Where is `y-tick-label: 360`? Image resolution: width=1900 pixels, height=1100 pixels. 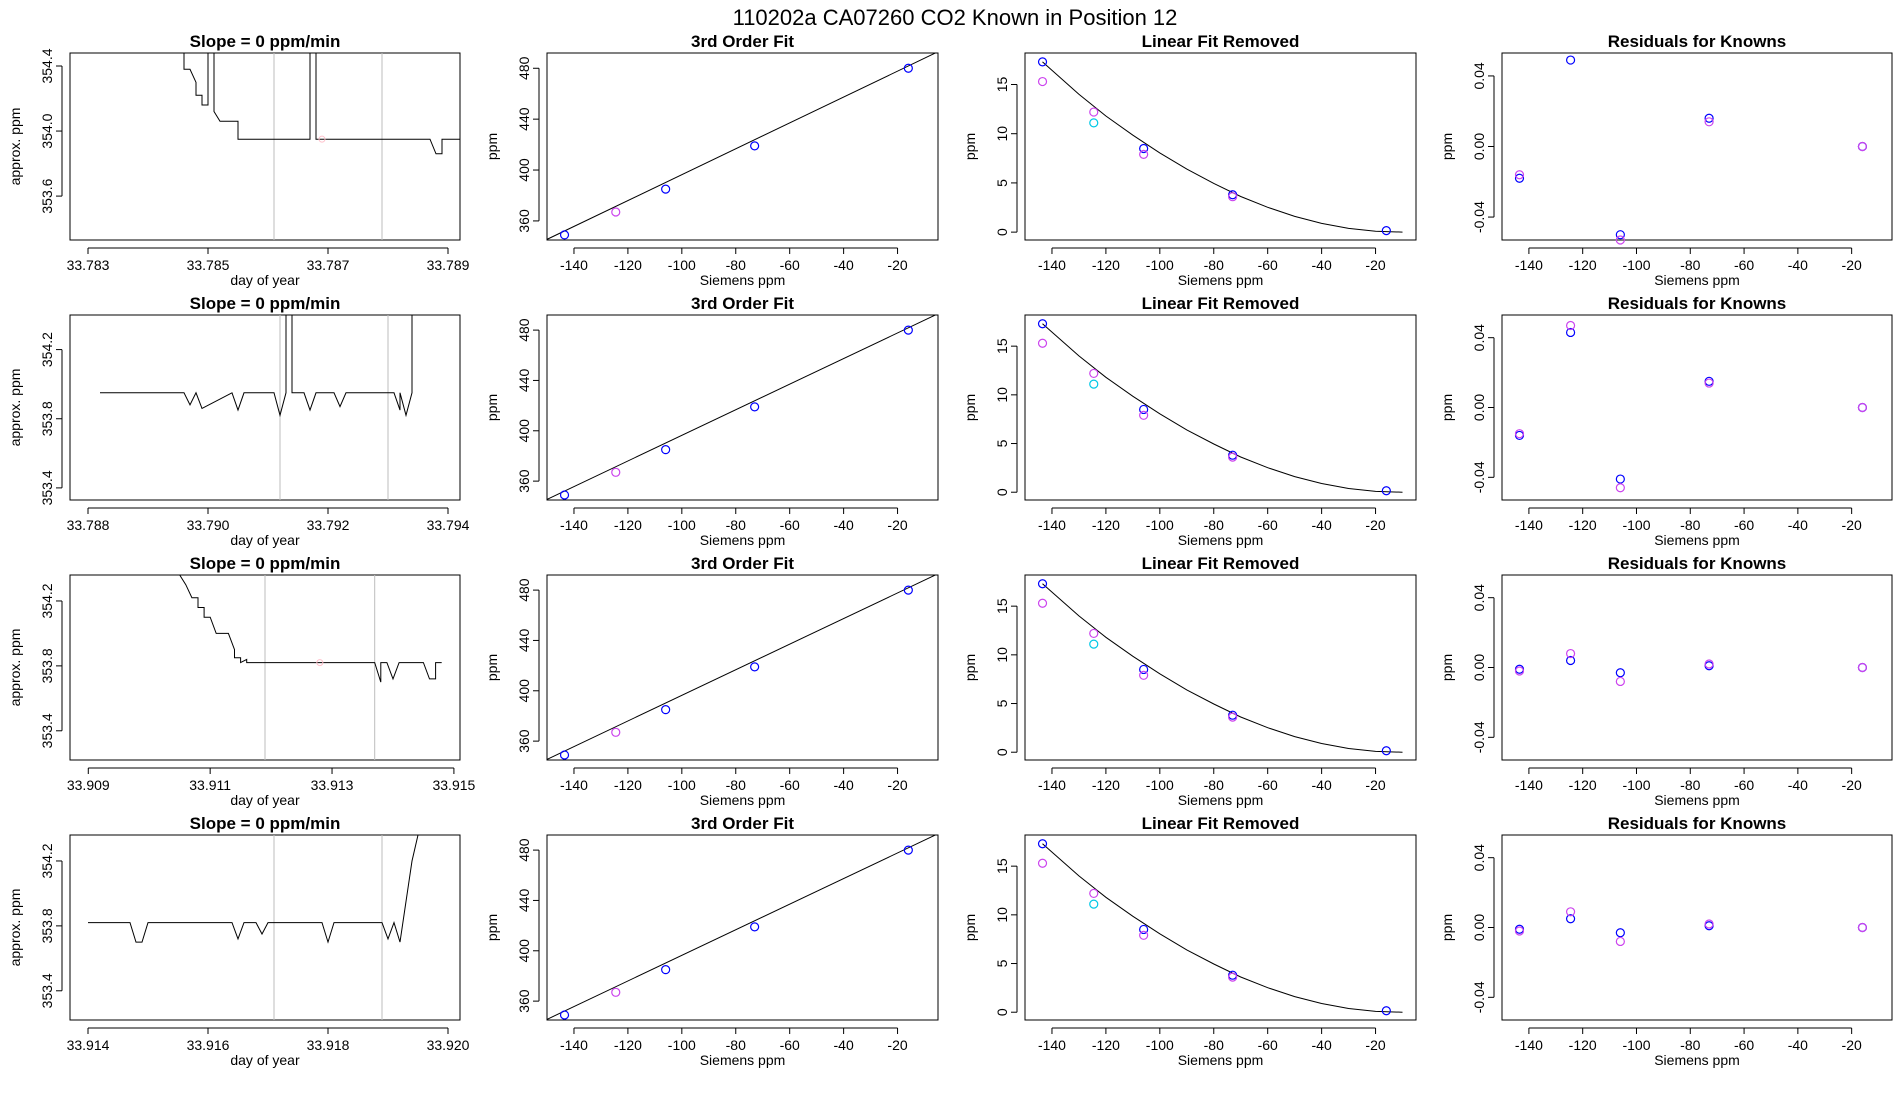
y-tick-label: 360 is located at coordinates (524, 741).